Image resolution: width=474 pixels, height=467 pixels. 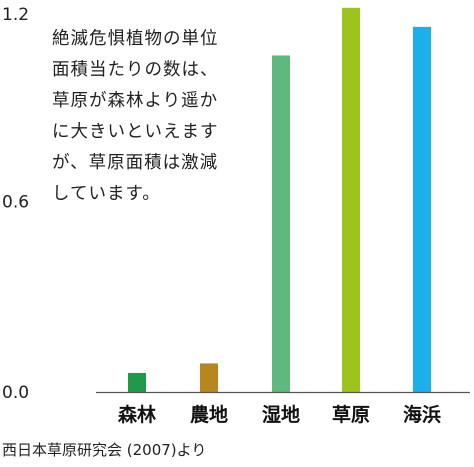 I want to click on x-tick-label: 海浜, so click(x=422, y=414).